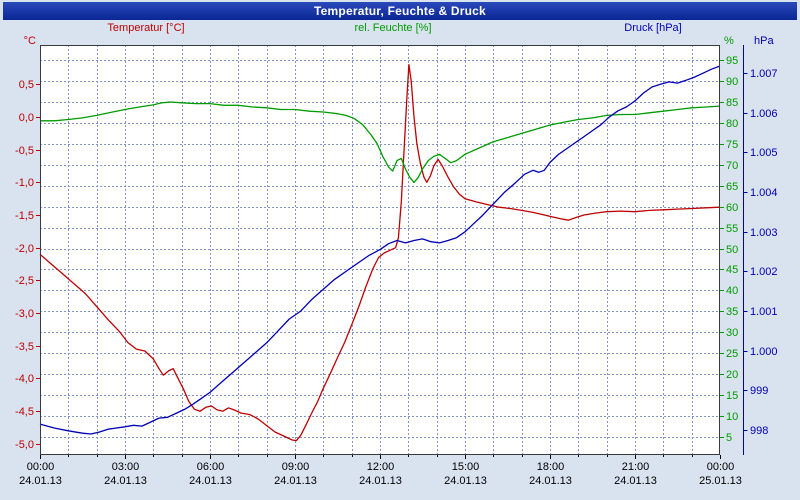 This screenshot has height=500, width=800. Describe the element at coordinates (764, 74) in the screenshot. I see `svg-text: 1.007` at that location.